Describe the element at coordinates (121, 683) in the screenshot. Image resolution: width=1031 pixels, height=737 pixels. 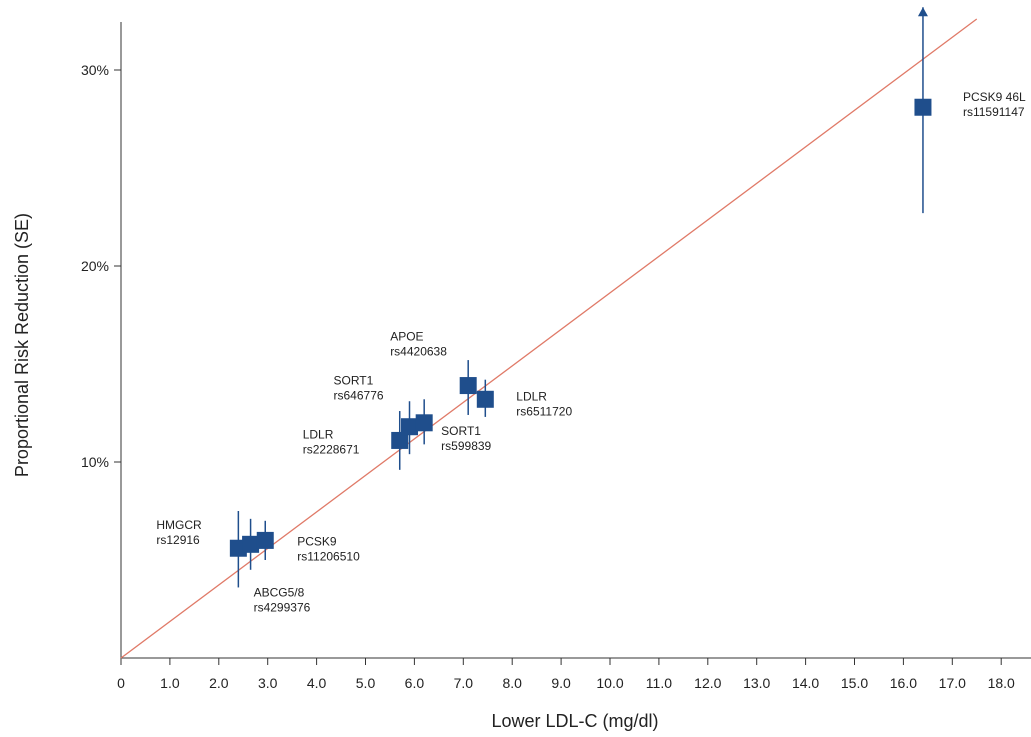
I see `x-tick-label: 0` at that location.